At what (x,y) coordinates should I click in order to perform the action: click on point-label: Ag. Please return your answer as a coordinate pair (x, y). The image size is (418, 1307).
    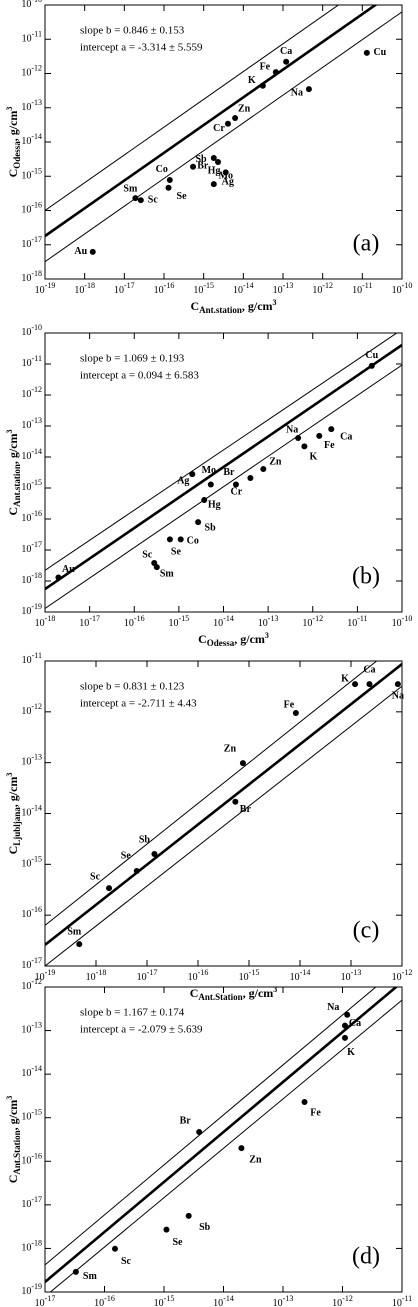
    Looking at the image, I should click on (183, 480).